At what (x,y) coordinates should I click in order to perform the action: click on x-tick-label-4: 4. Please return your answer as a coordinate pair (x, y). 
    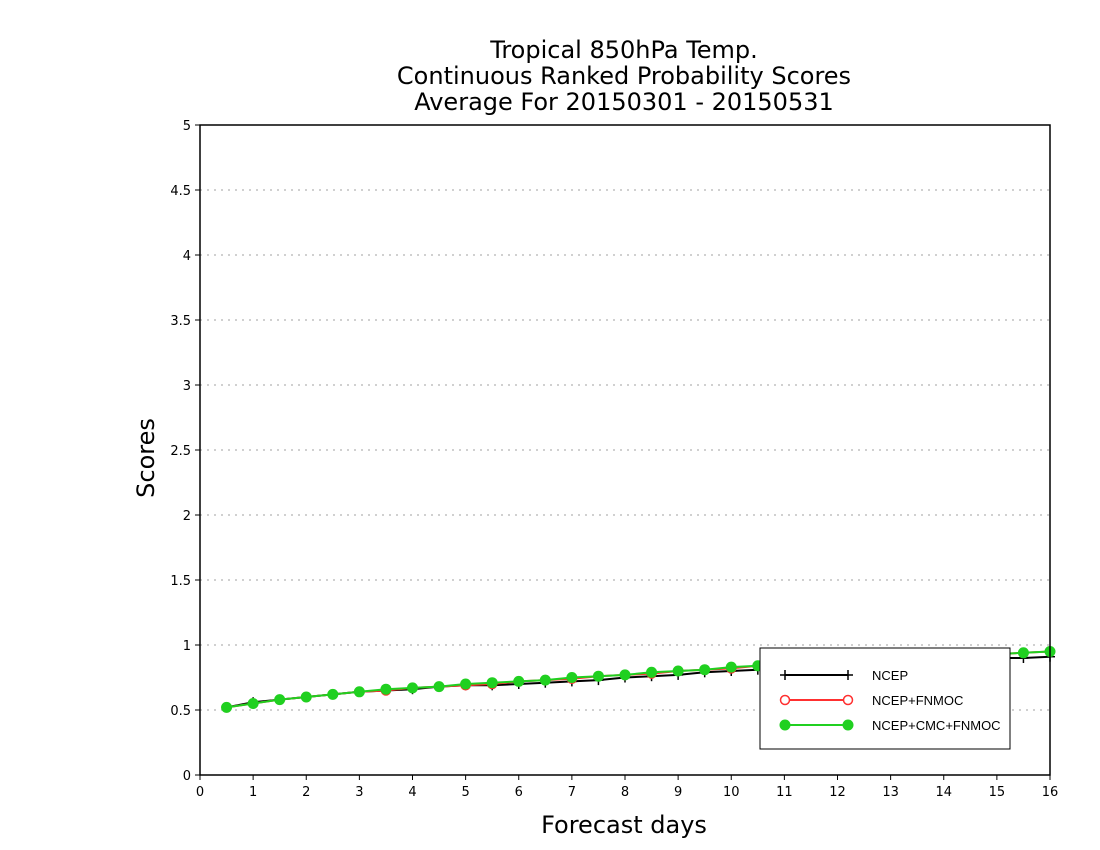
    Looking at the image, I should click on (412, 792).